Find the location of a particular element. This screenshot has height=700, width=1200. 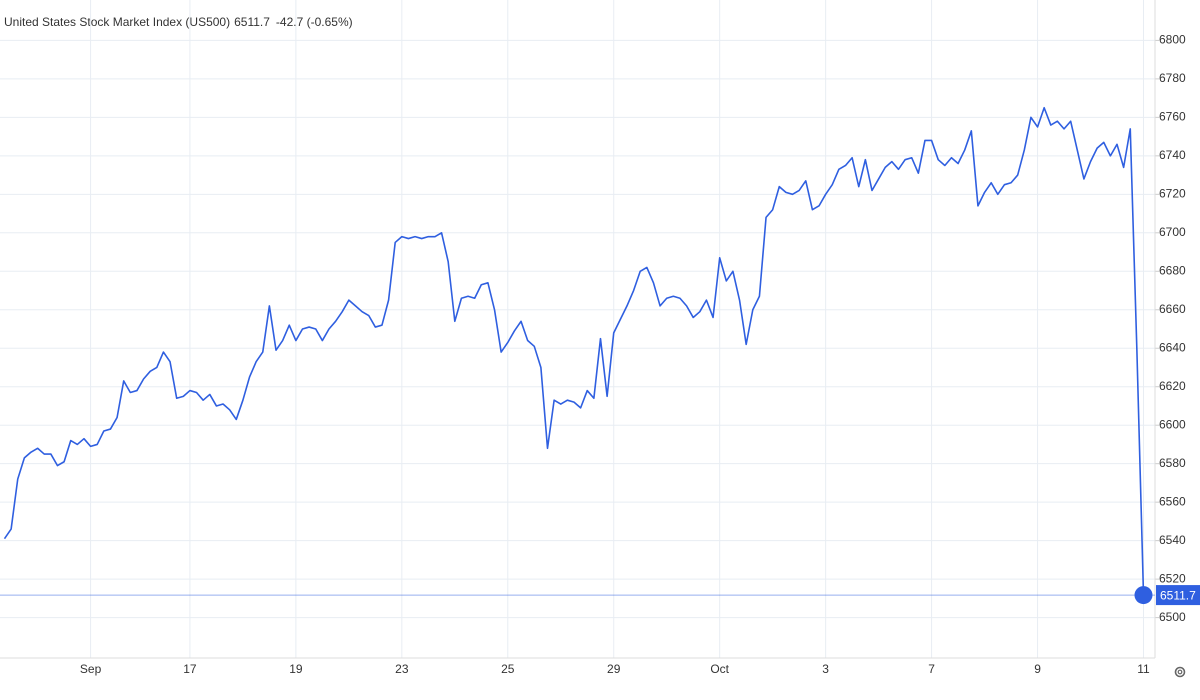

y-tick-label: 6540 is located at coordinates (1172, 540).